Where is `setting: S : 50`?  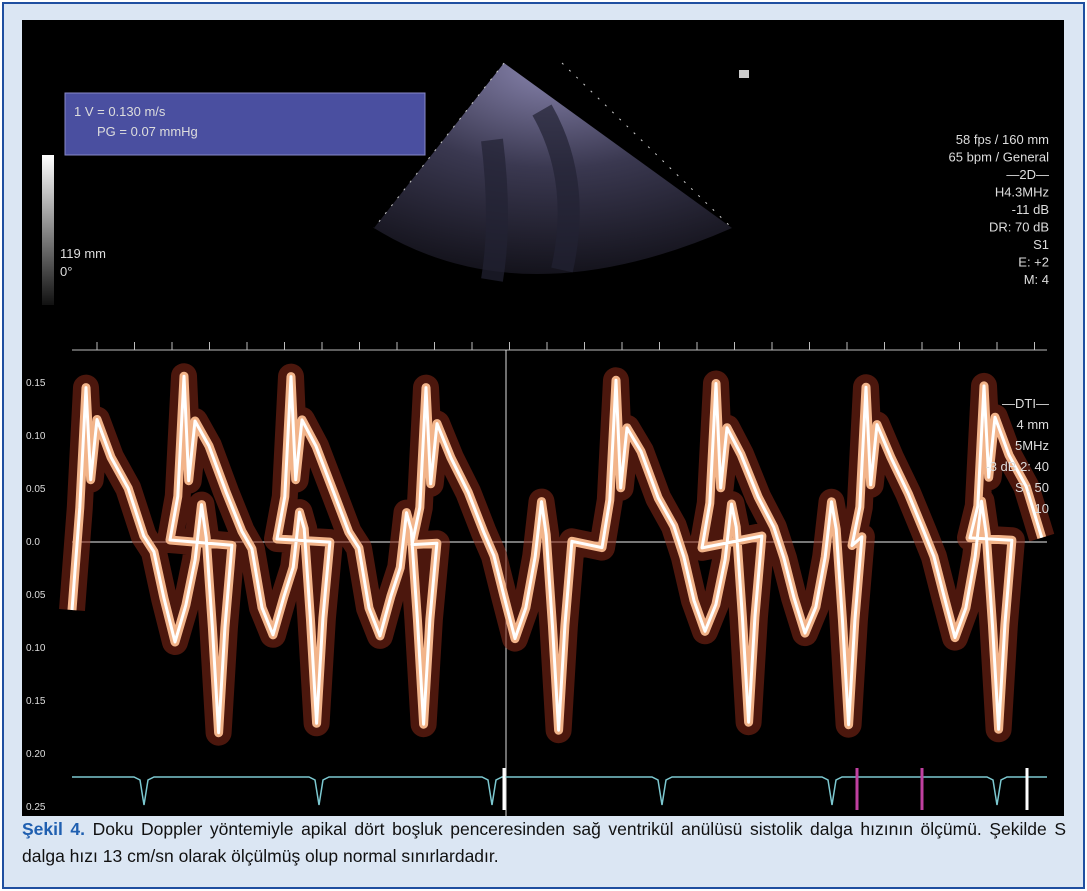
setting: S : 50 is located at coordinates (1032, 487).